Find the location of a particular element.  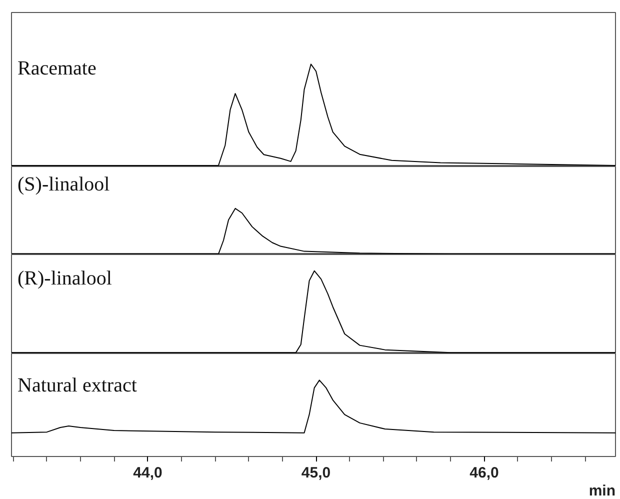

x-tick-label: 45,0 is located at coordinates (316, 473).